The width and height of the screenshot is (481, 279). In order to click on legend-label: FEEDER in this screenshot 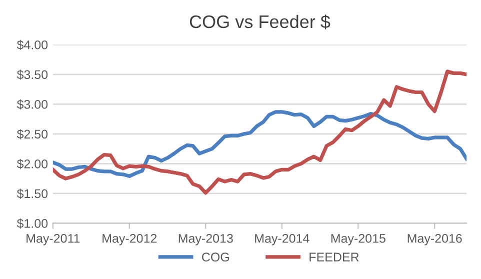, I will do `click(334, 257)`.